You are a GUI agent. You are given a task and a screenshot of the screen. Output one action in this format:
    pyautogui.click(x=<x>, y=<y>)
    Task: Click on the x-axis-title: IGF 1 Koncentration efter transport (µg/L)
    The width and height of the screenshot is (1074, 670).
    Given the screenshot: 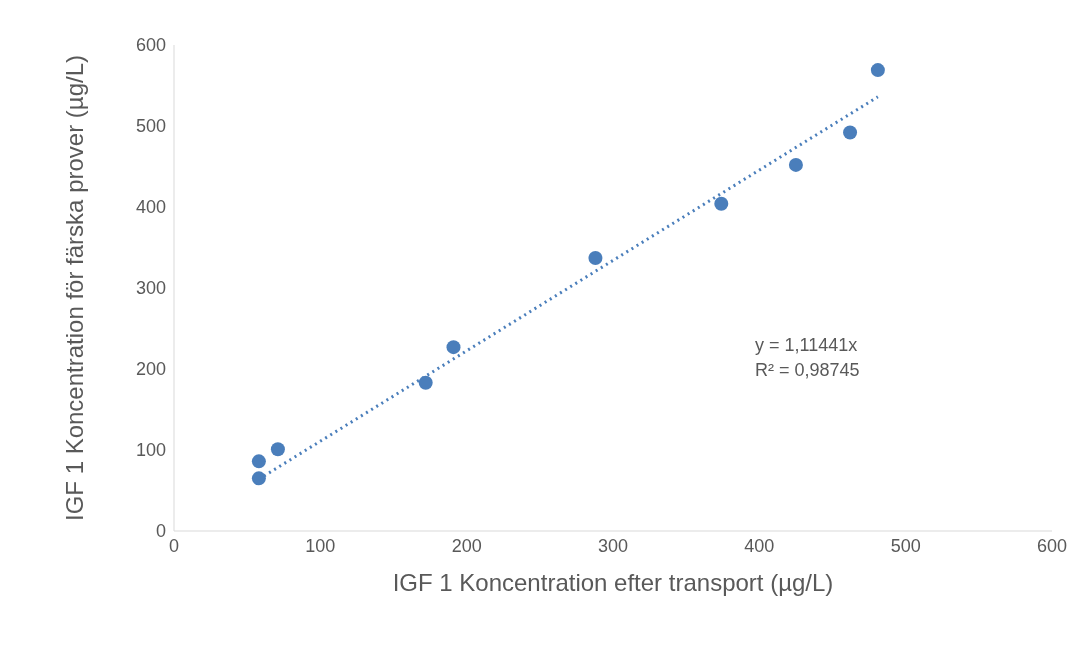 What is the action you would take?
    pyautogui.click(x=613, y=582)
    